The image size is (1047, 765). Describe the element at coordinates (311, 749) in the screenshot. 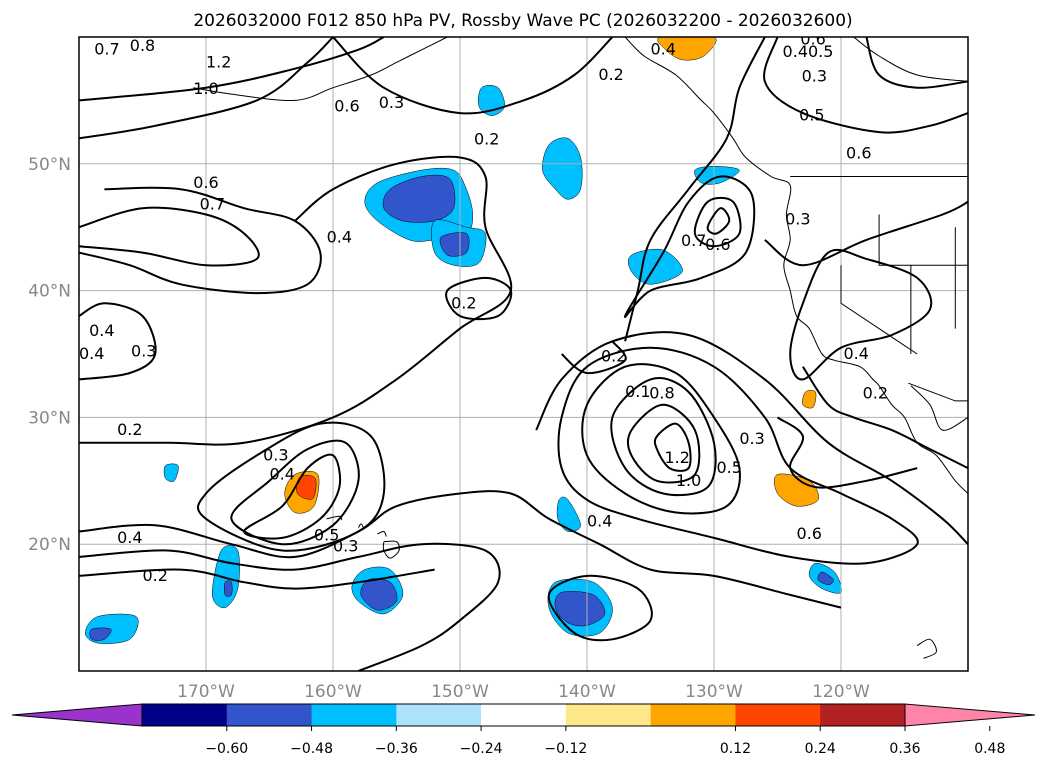

I see `colorbar-tick-label: −0.48` at that location.